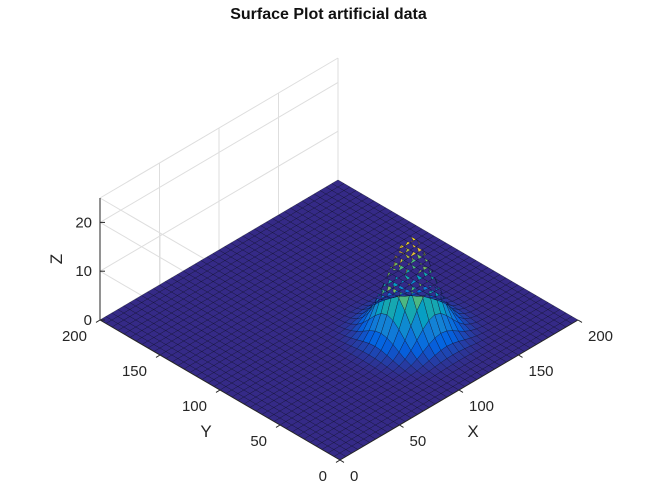 This screenshot has height=491, width=657. What do you see at coordinates (83, 271) in the screenshot?
I see `z-tick-label: 10` at bounding box center [83, 271].